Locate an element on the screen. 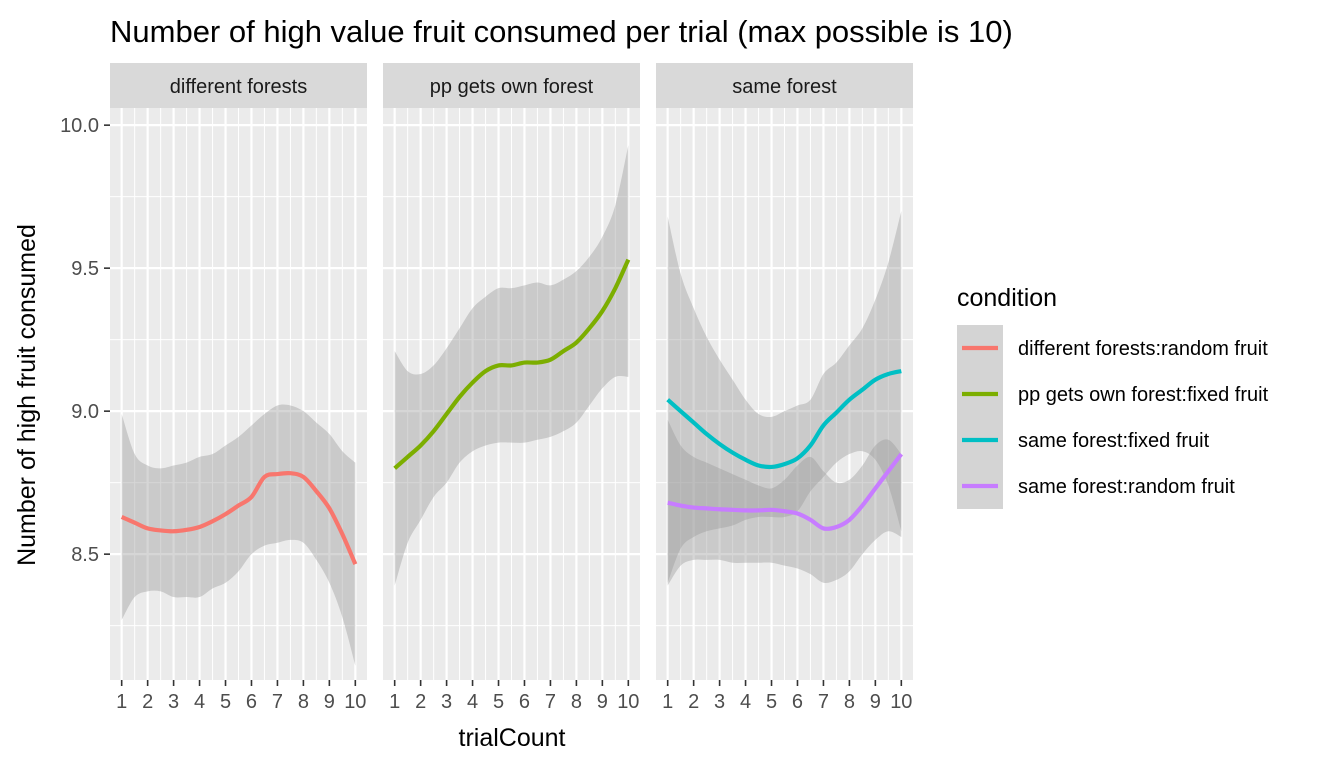 The image size is (1344, 768). y-tick-label: 10.0 is located at coordinates (79, 126).